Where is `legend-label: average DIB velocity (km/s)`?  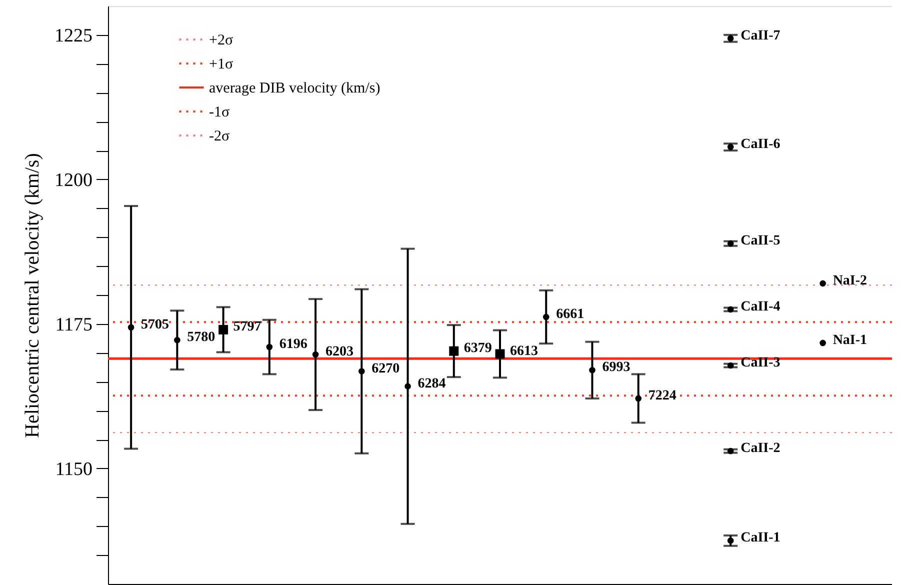 legend-label: average DIB velocity (km/s) is located at coordinates (294, 88).